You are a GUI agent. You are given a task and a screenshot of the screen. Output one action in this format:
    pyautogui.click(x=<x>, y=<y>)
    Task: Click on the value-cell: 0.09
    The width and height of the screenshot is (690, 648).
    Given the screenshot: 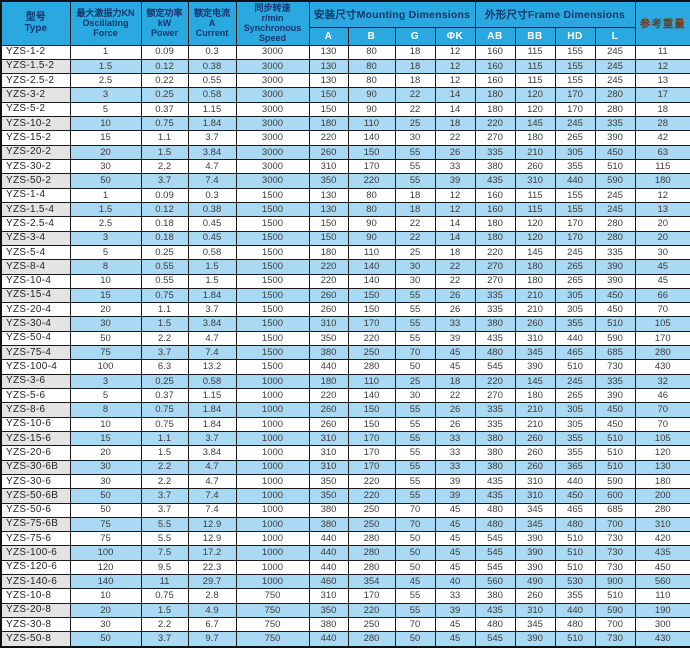 What is the action you would take?
    pyautogui.click(x=164, y=195)
    